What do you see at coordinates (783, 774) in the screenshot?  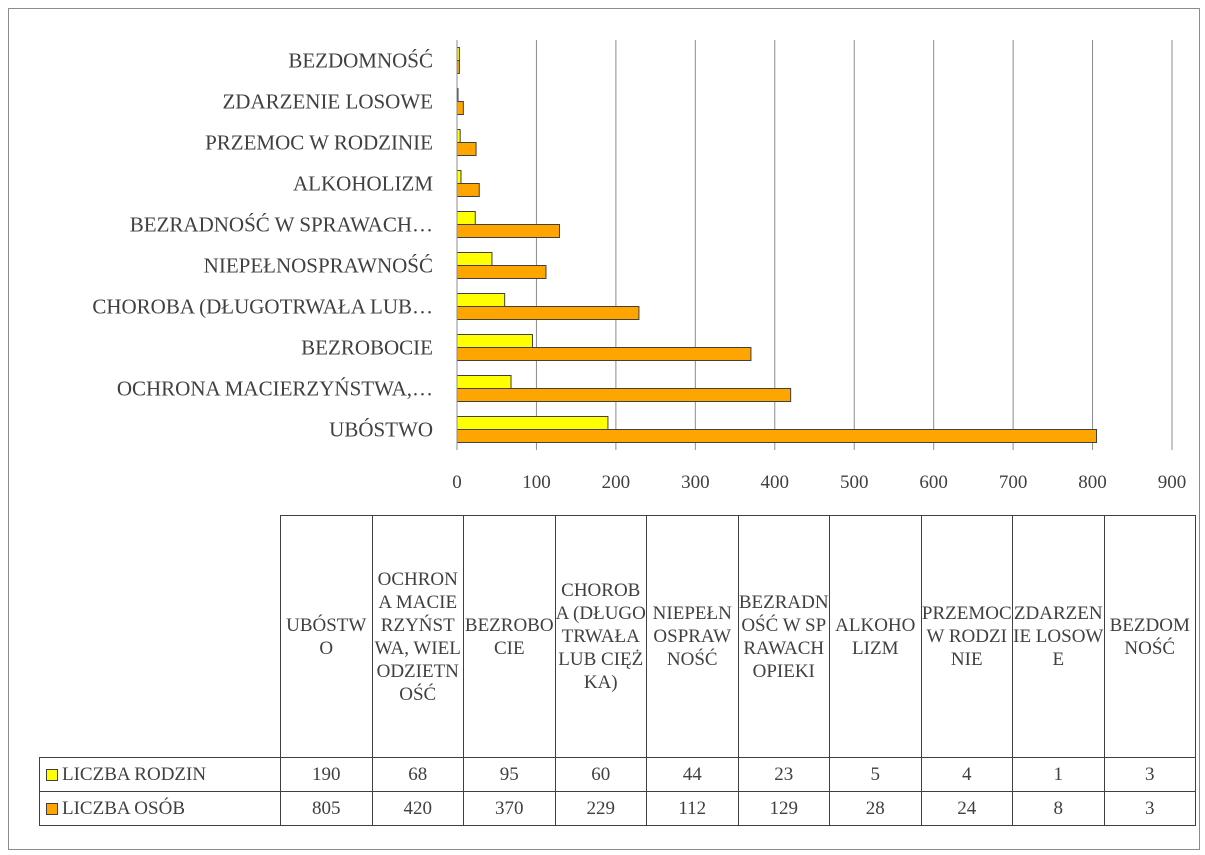 I see `table-value-cell: 23` at bounding box center [783, 774].